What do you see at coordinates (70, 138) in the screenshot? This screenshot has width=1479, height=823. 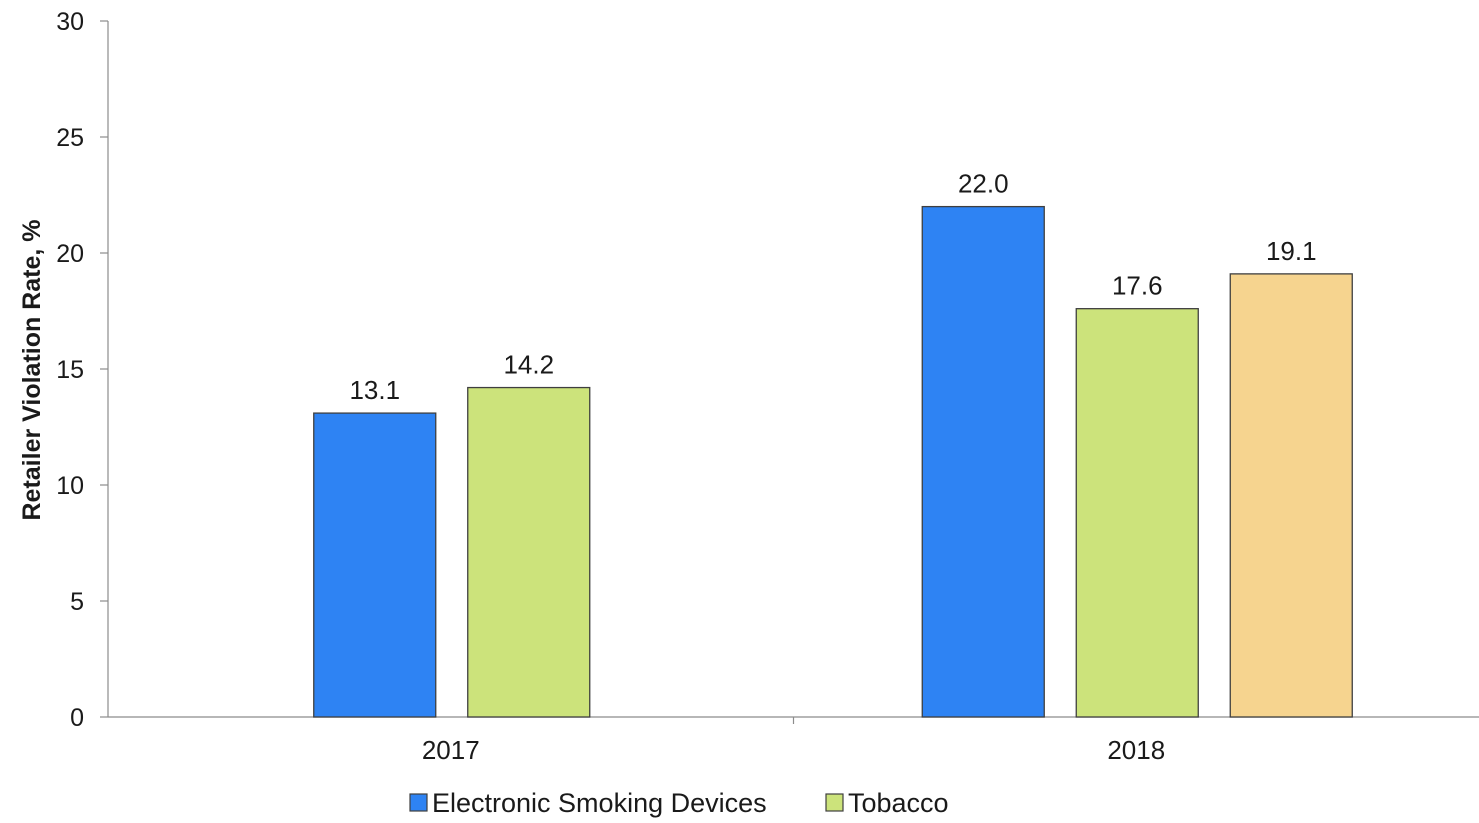 I see `y-tick-label: 25` at bounding box center [70, 138].